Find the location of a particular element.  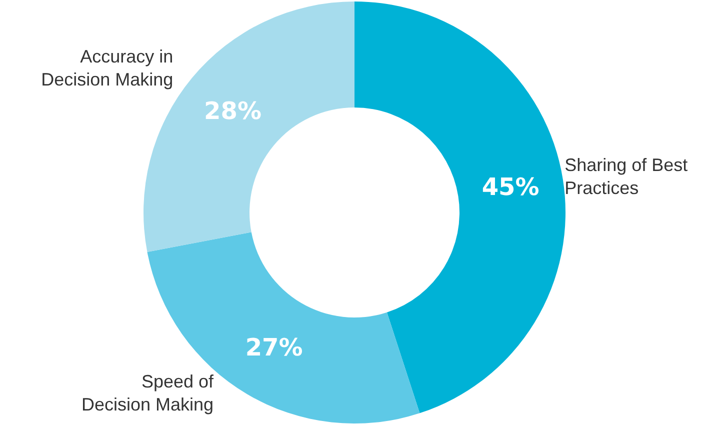

data-label: 45% is located at coordinates (511, 186).